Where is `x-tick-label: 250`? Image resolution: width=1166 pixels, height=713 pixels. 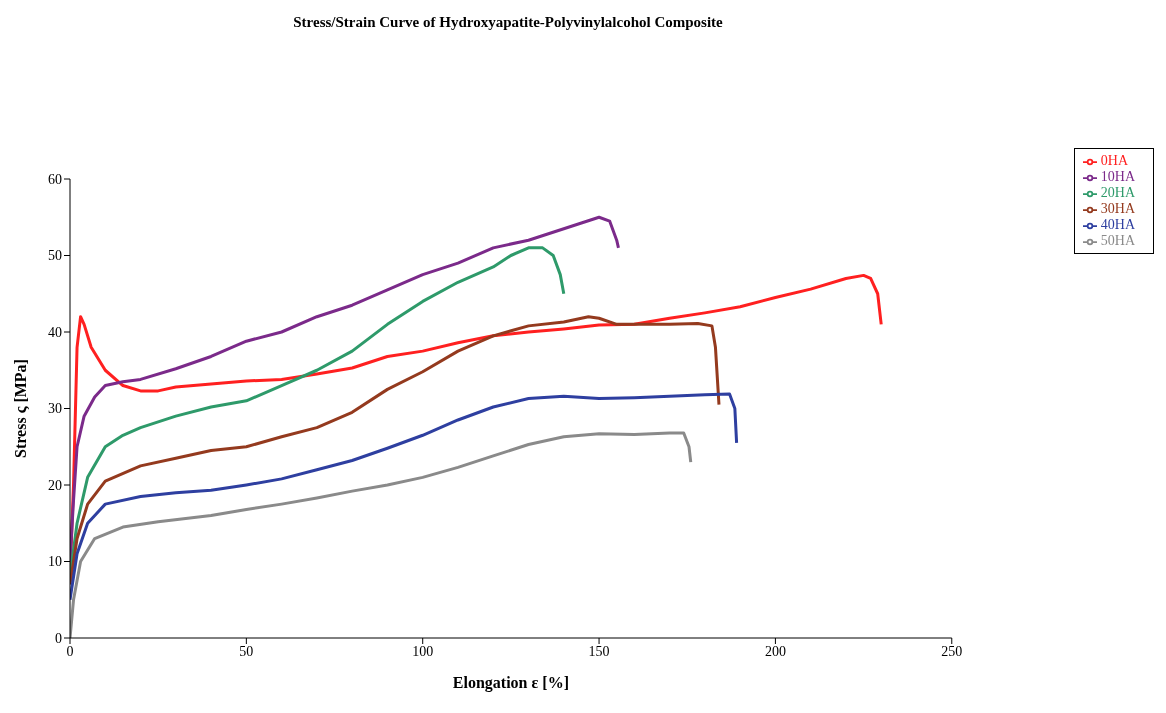
x-tick-label: 250 is located at coordinates (952, 651).